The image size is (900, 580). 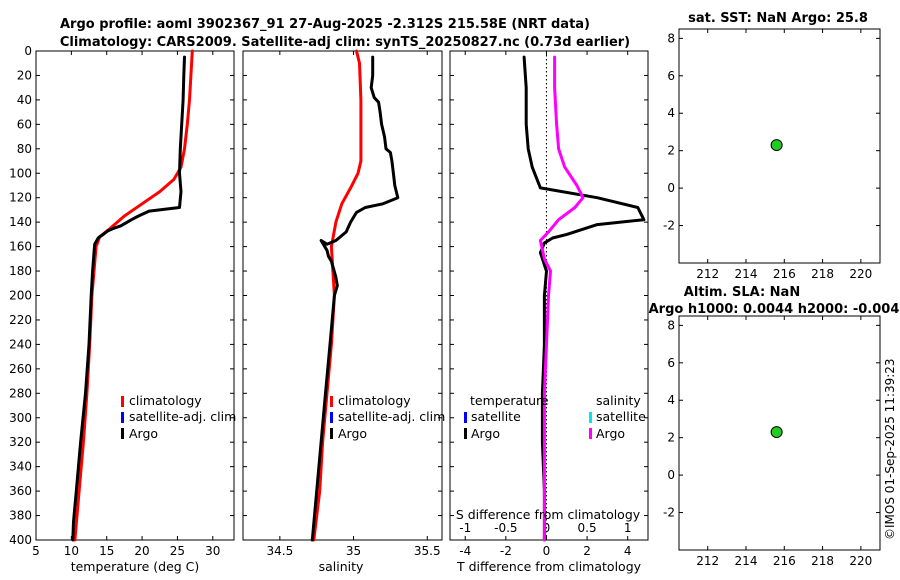 I want to click on salinity-legend: climatology satellite-adj. clim Argo, so click(x=387, y=417).